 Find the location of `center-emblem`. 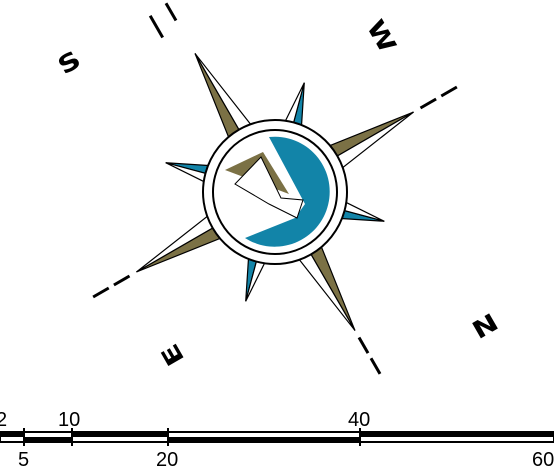

center-emblem is located at coordinates (277, 191).